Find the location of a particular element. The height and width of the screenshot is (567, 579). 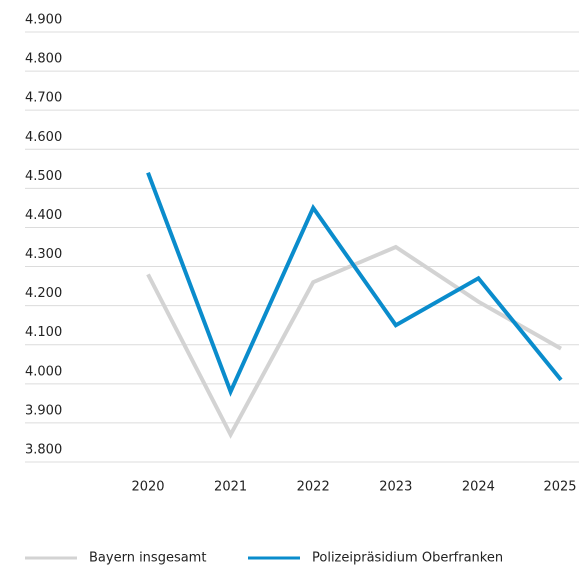

y-tick-label: 4.500 is located at coordinates (43, 176).